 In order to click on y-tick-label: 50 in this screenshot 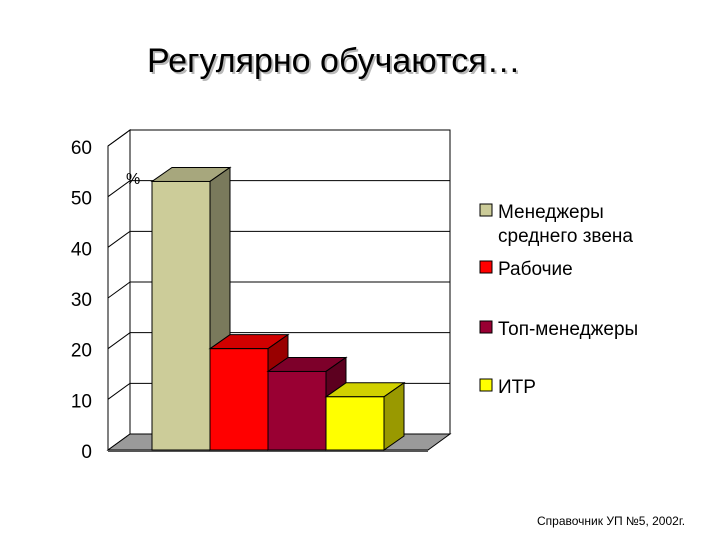, I will do `click(81, 199)`.